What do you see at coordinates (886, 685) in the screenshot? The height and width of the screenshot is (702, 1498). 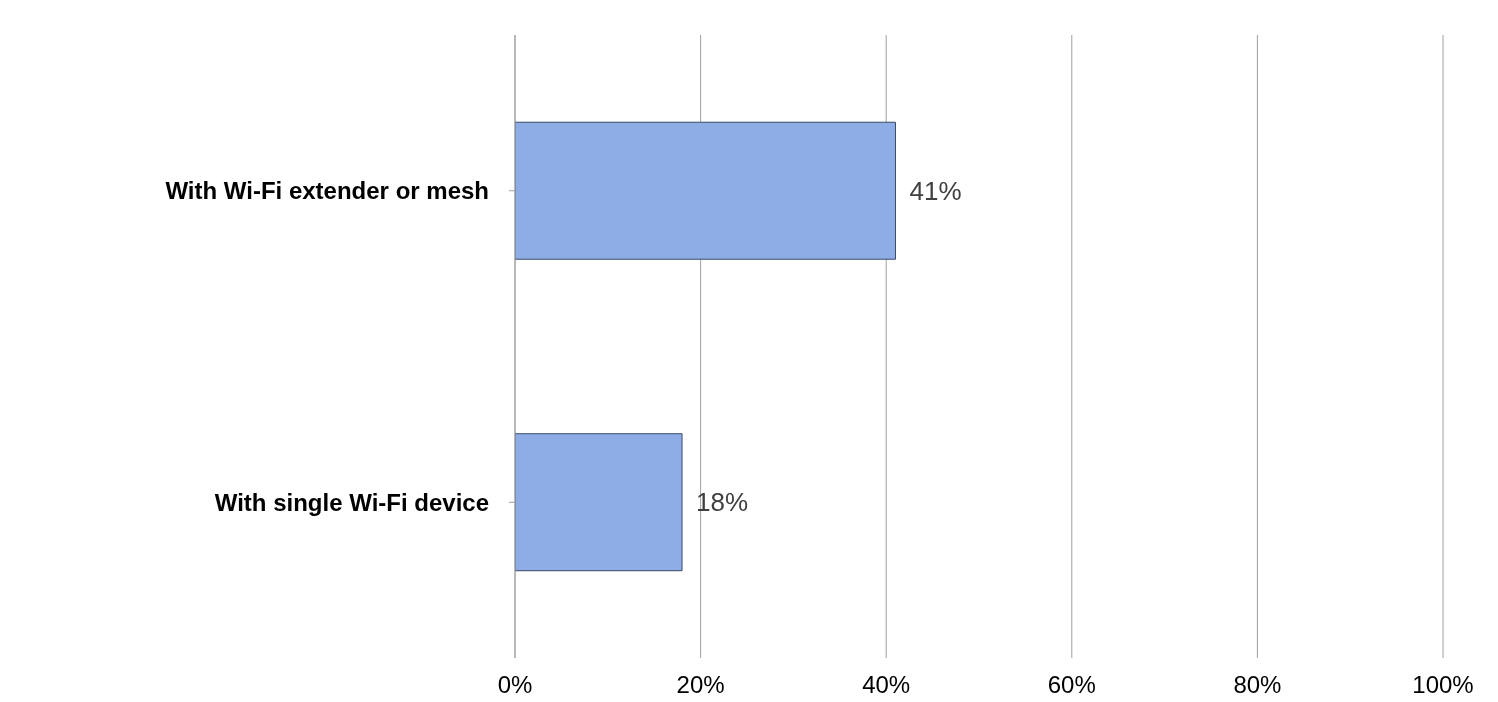 I see `x-tick-label: 40%` at bounding box center [886, 685].